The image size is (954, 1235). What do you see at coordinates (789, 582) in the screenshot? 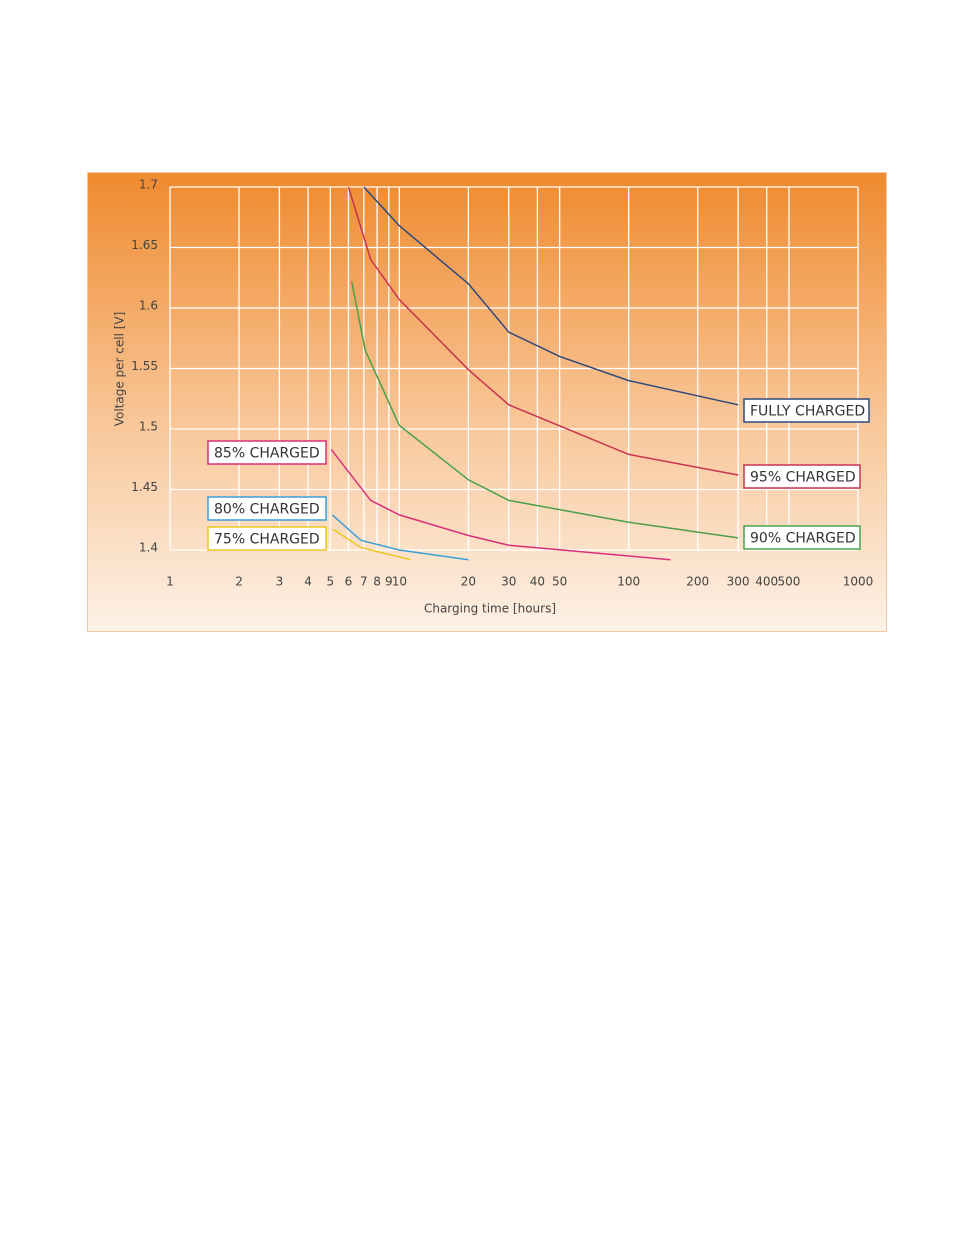
I see `x-tick-label: 500` at bounding box center [789, 582].